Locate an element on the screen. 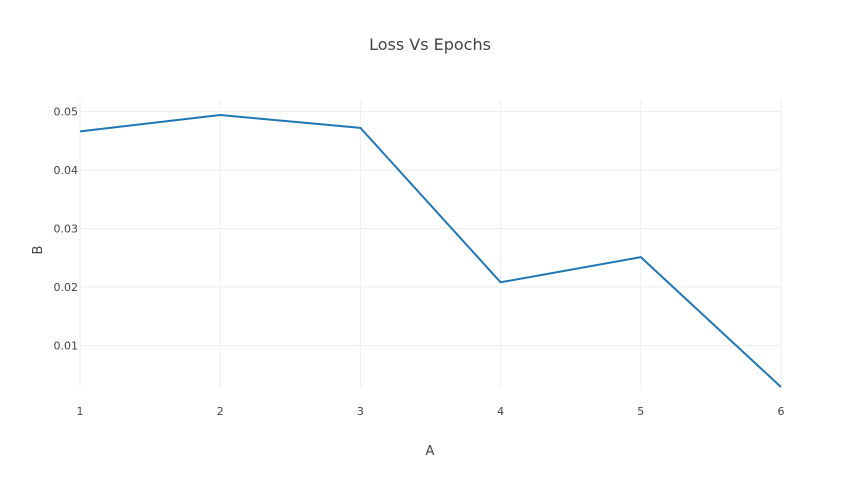  y-tick-label: 0.01 is located at coordinates (66, 345).